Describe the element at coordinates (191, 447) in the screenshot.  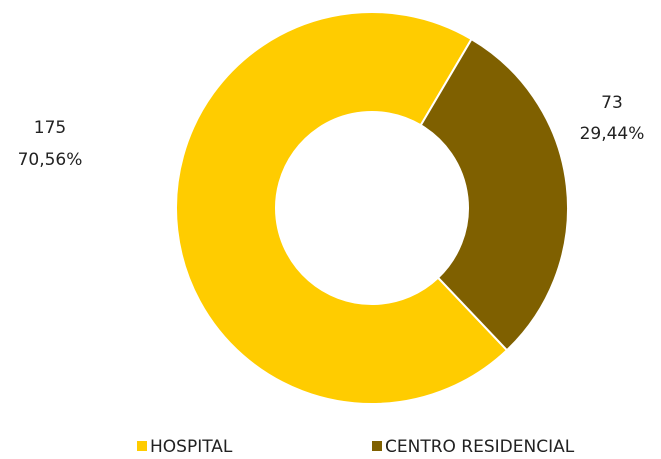
I see `legend-label: HOSPITAL` at that location.